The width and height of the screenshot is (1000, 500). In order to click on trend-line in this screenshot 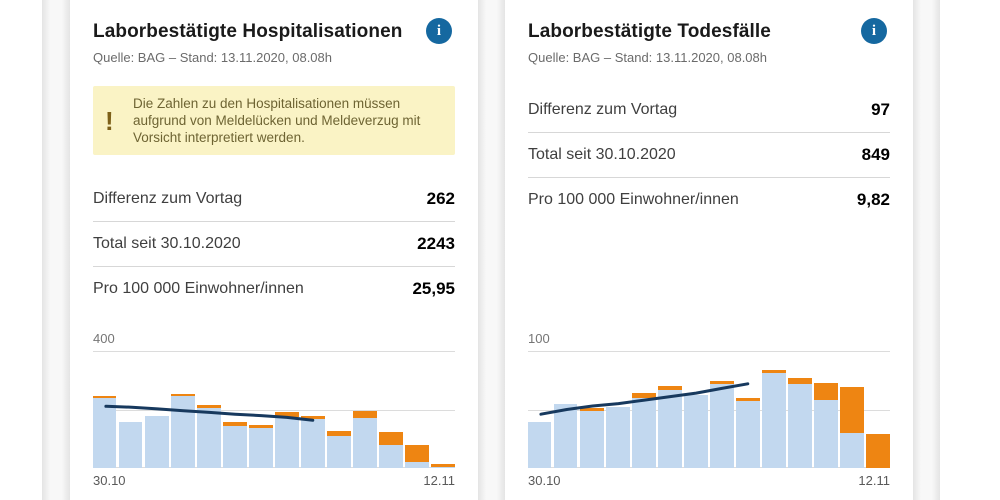, I will do `click(644, 399)`.